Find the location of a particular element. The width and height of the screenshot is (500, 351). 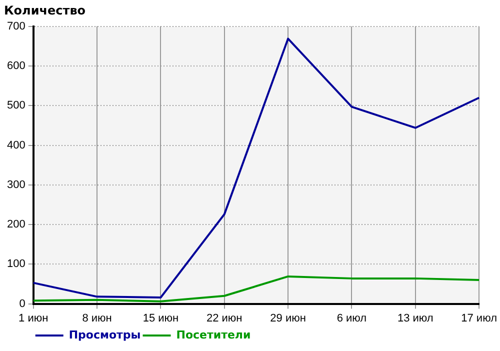

x-tick-label: 8 июн is located at coordinates (97, 318).